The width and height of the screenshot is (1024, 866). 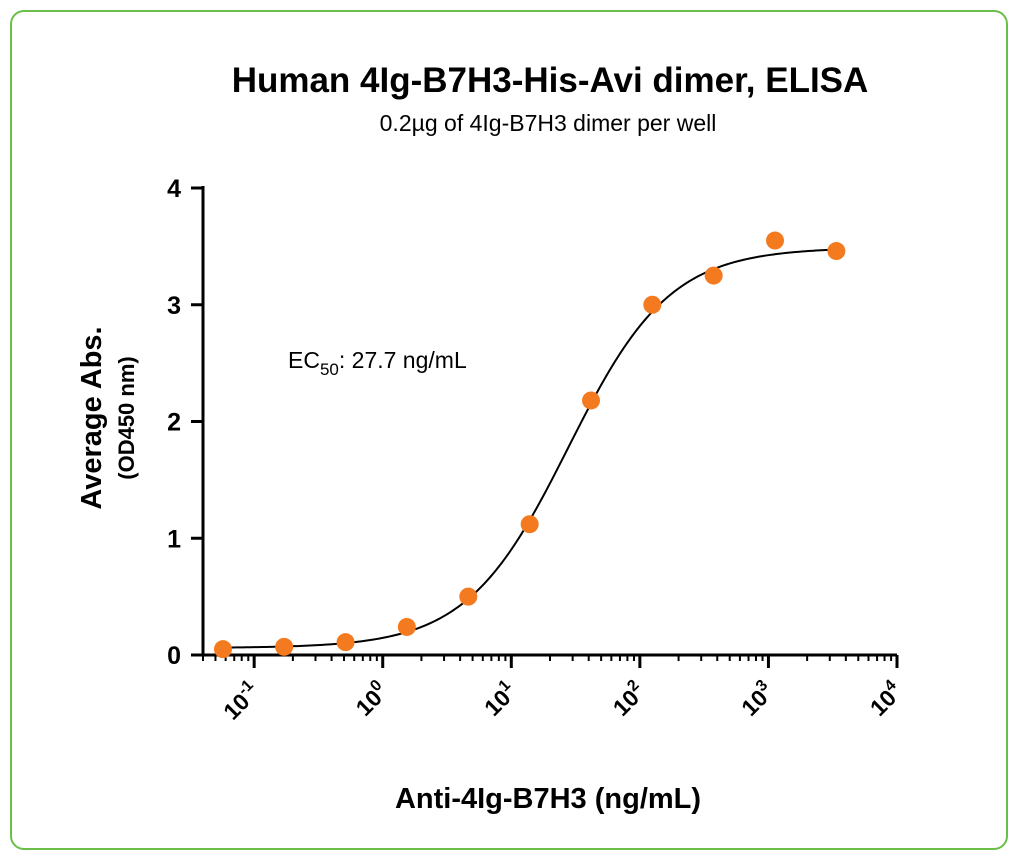 I want to click on x-tick-label-group: 10⁴, so click(x=885, y=699).